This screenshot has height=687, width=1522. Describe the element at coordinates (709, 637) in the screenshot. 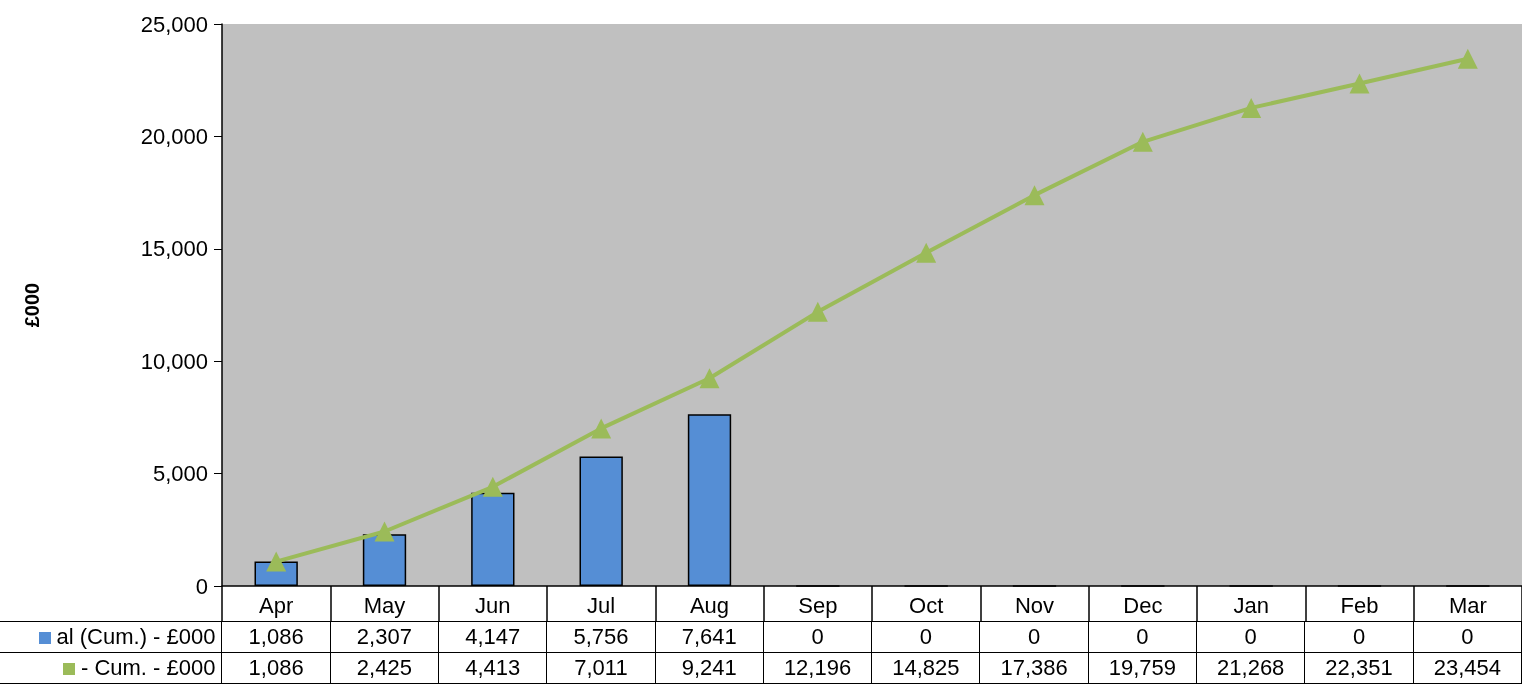

I see `data-label: 7,641` at that location.